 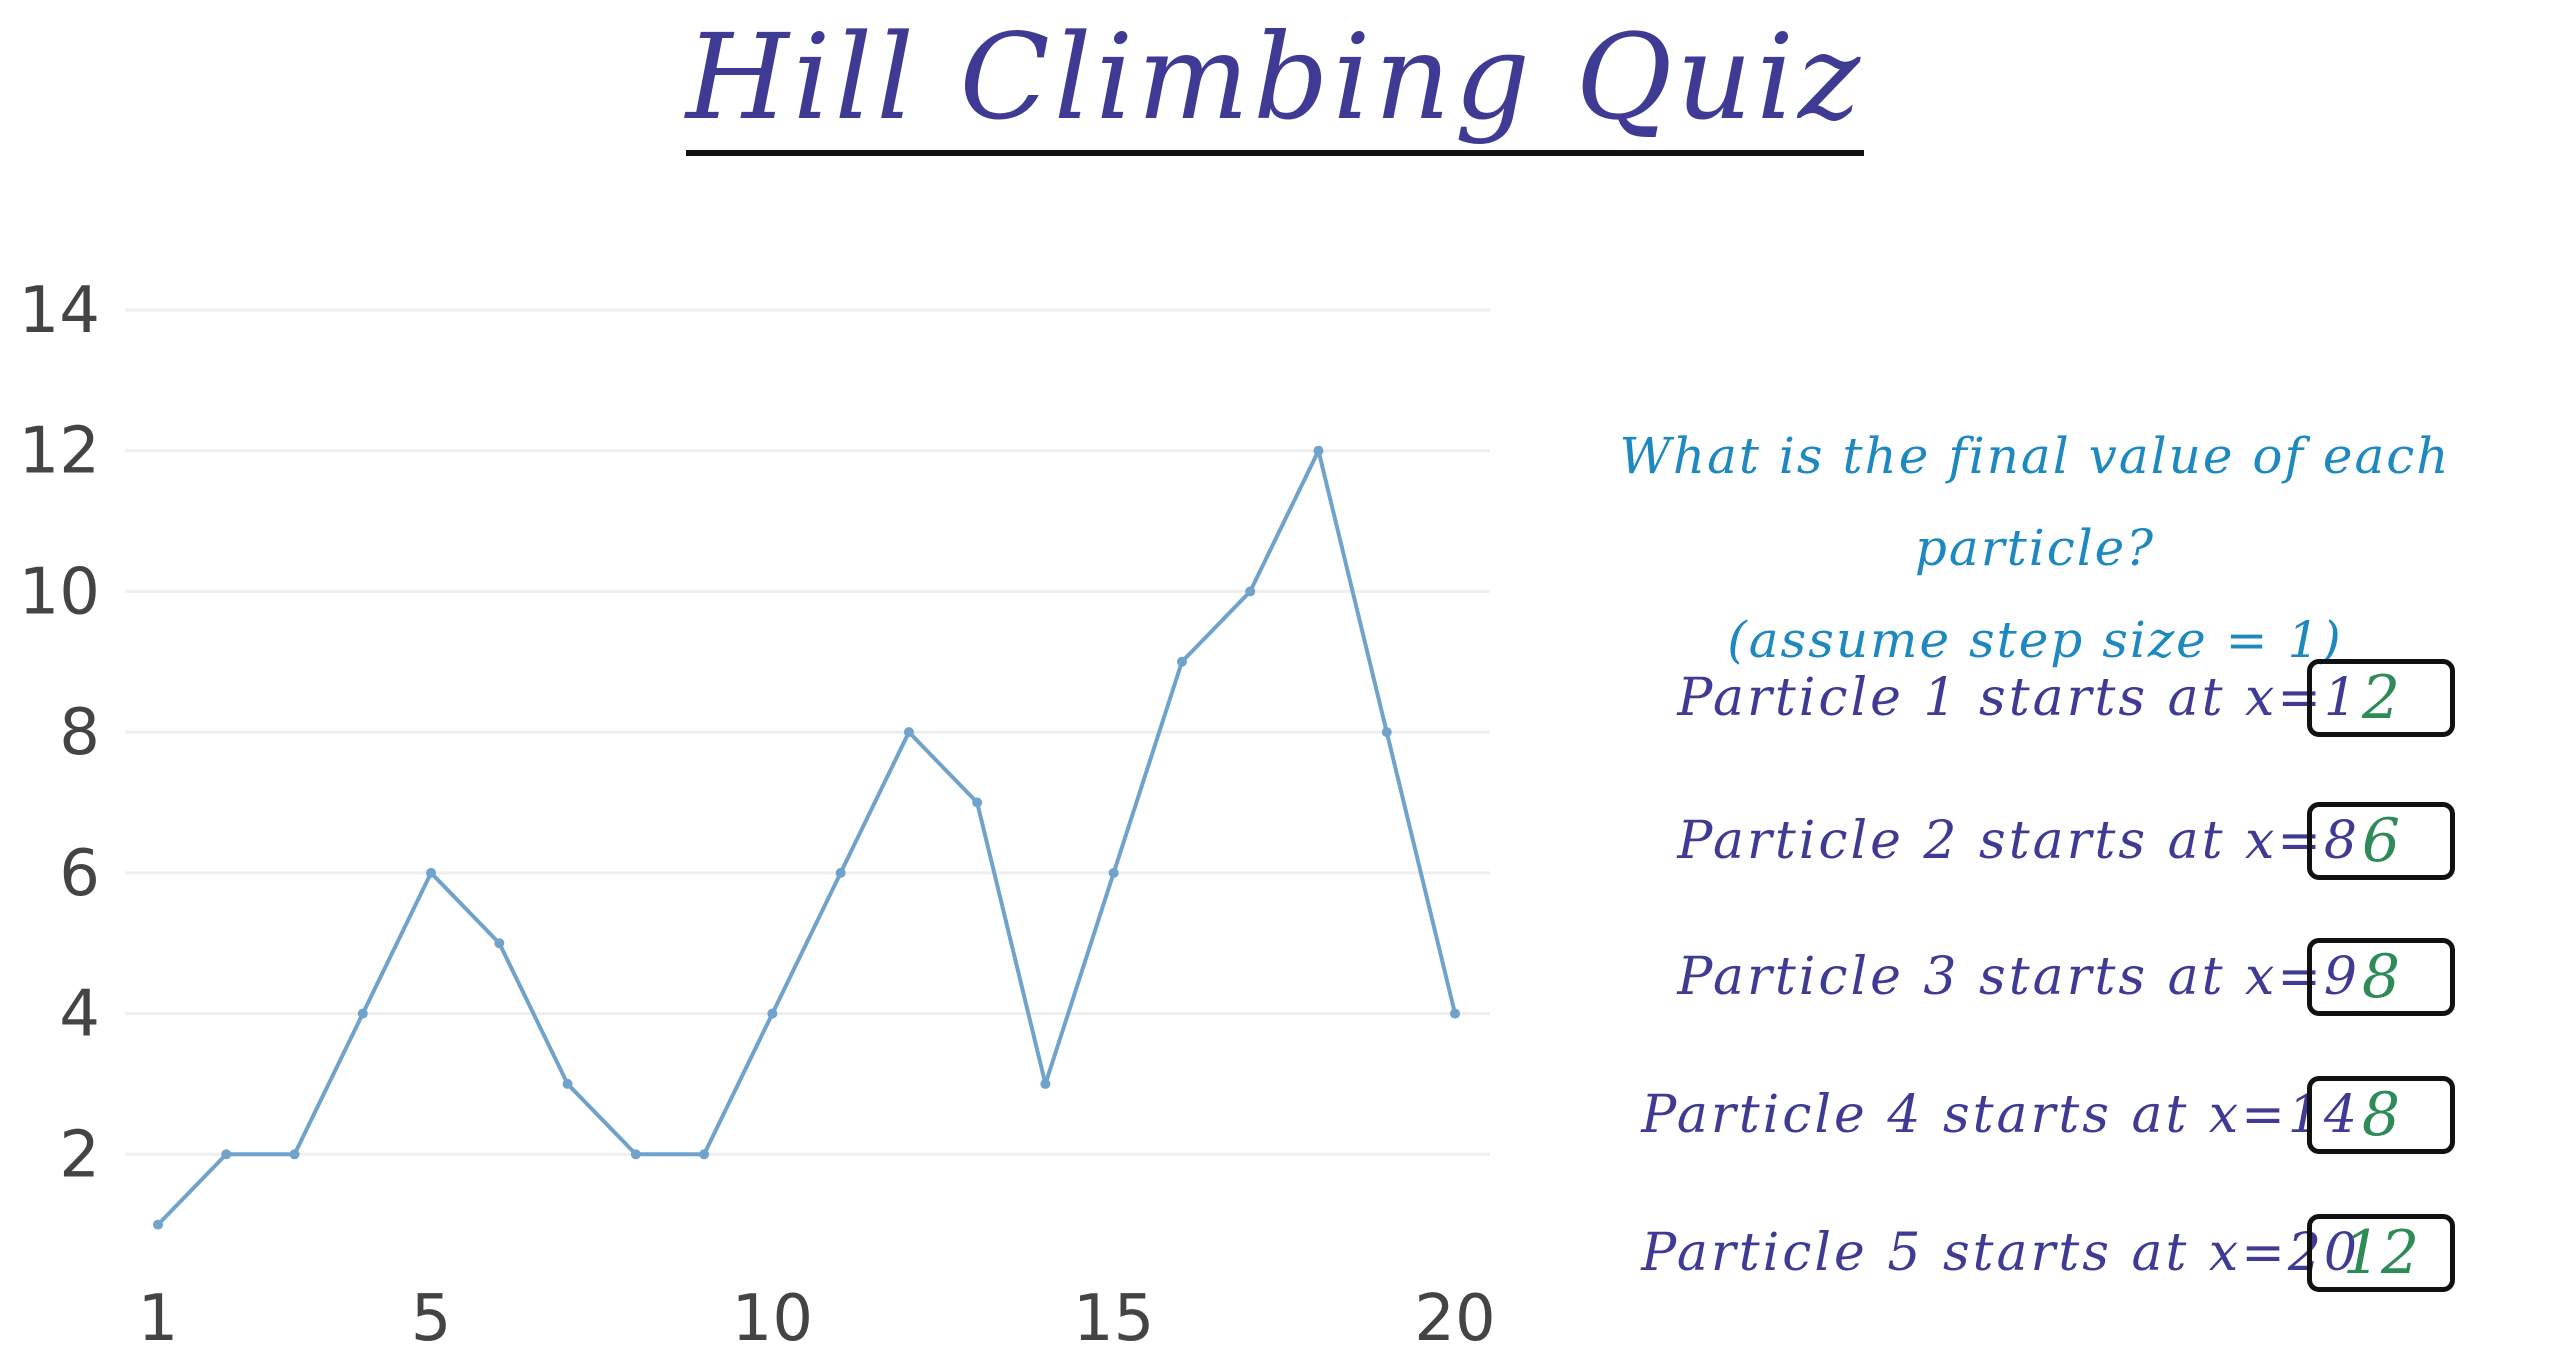 I want to click on answer-box: 6, so click(x=2381, y=841).